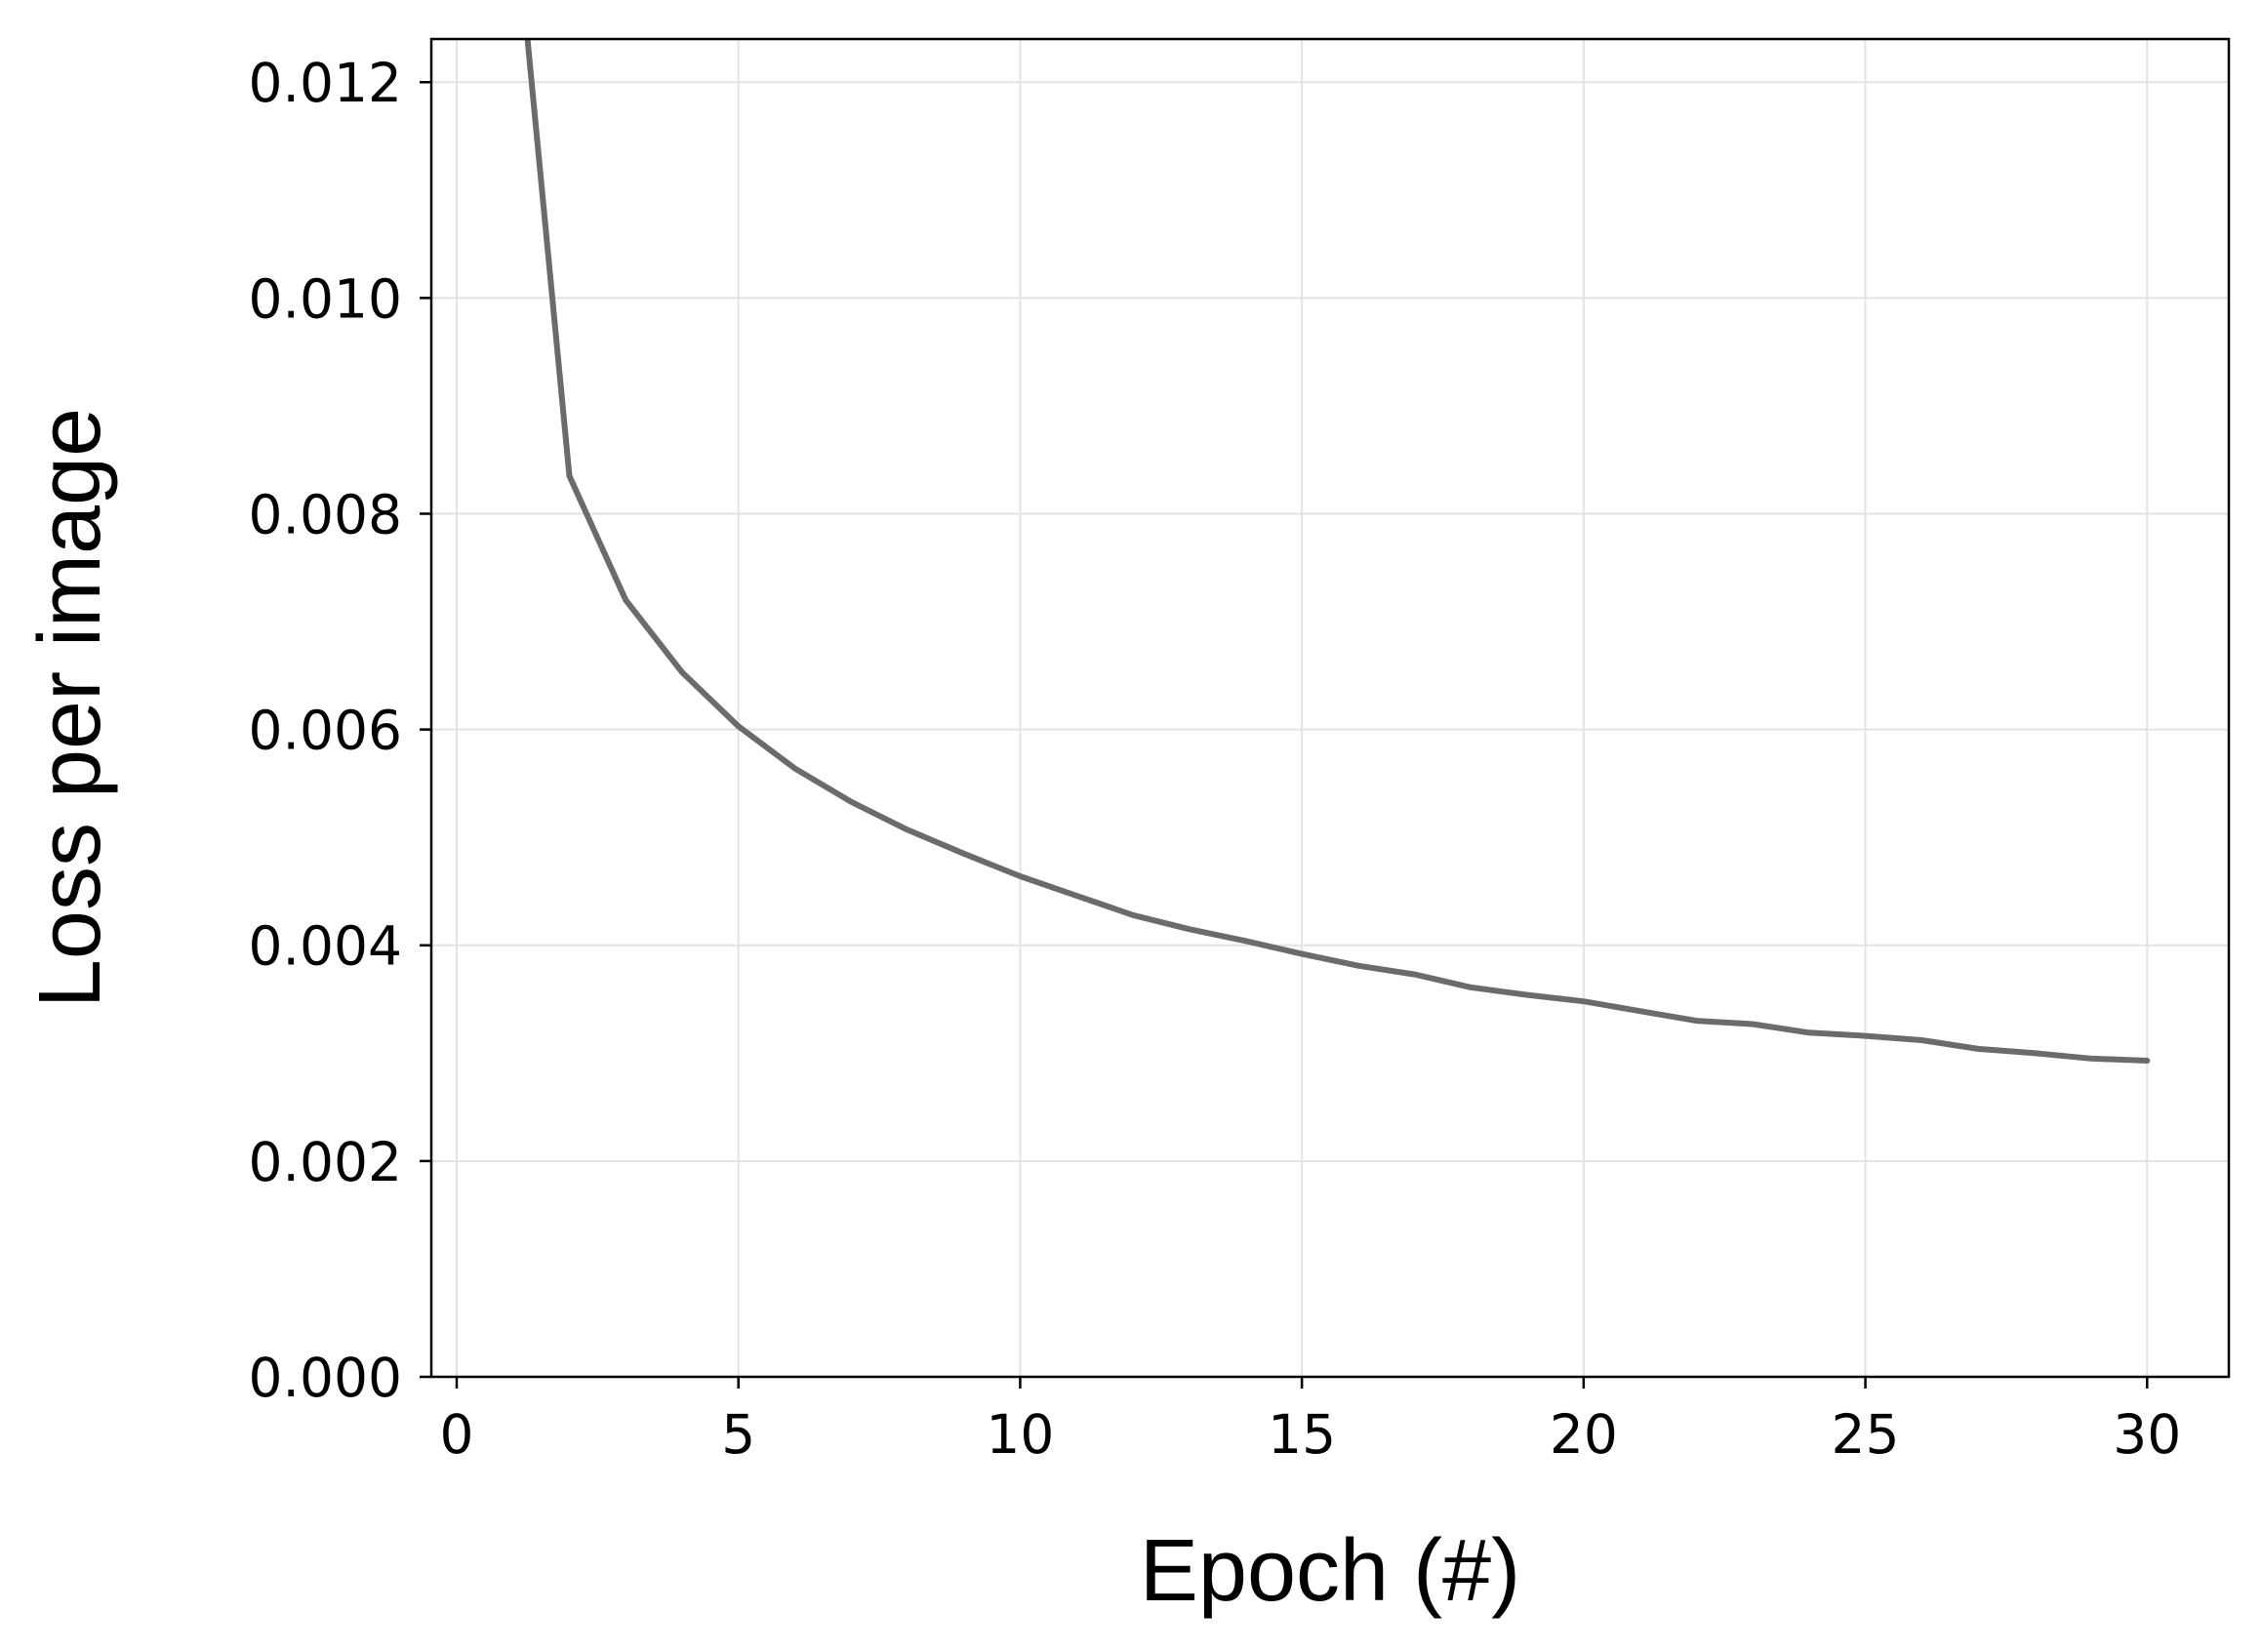  What do you see at coordinates (2147, 1435) in the screenshot?
I see `x-tick-label: 30` at bounding box center [2147, 1435].